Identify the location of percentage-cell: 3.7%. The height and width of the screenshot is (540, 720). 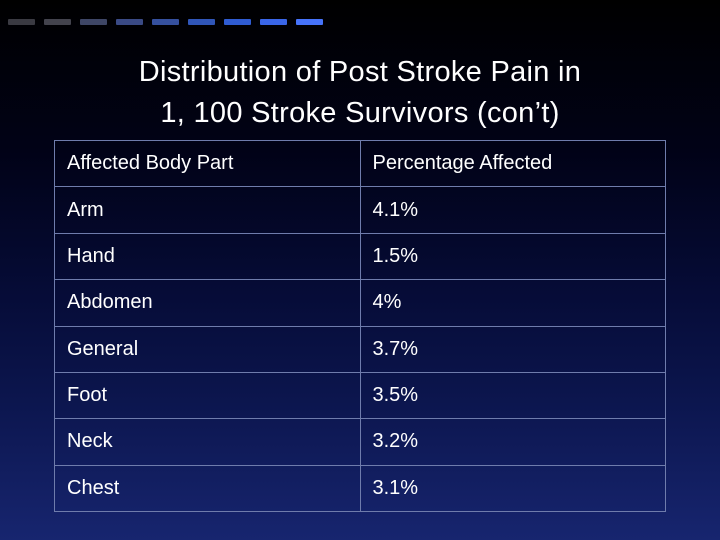
(512, 349).